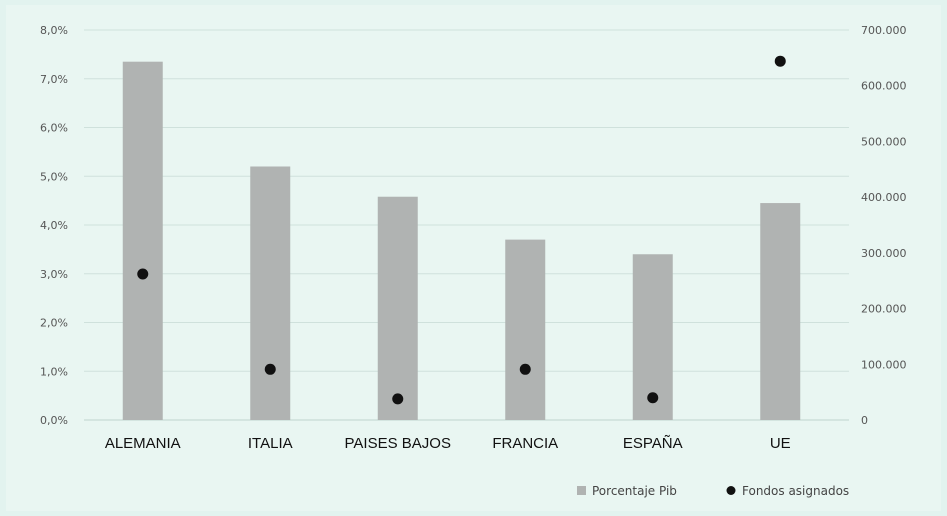  Describe the element at coordinates (864, 420) in the screenshot. I see `right-axis-tick-label: 0` at that location.